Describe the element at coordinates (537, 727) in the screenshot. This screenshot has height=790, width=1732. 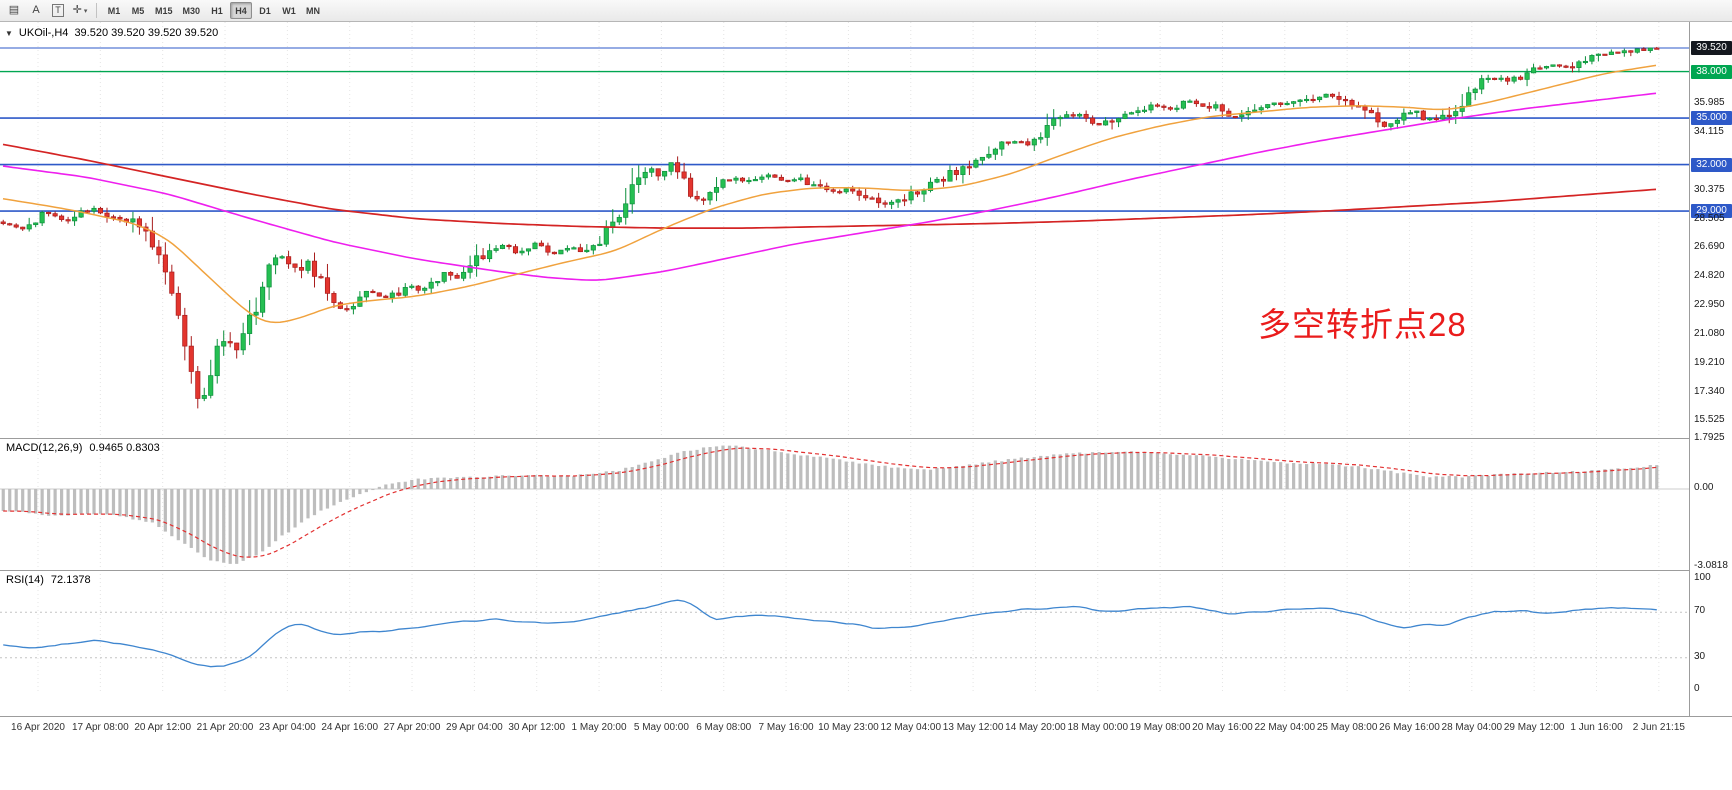
I see `time-axis-label: 30 Apr 12:00` at that location.